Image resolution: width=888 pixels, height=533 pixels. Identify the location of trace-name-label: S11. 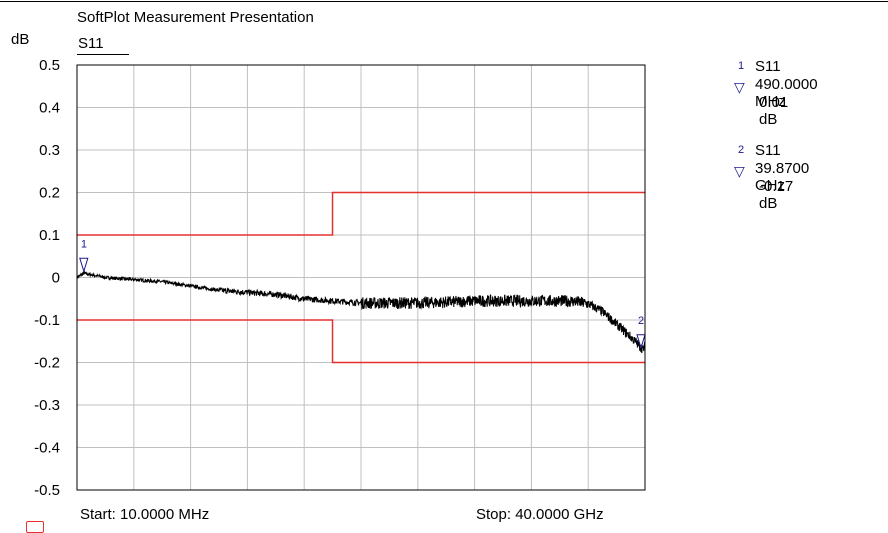
(91, 43).